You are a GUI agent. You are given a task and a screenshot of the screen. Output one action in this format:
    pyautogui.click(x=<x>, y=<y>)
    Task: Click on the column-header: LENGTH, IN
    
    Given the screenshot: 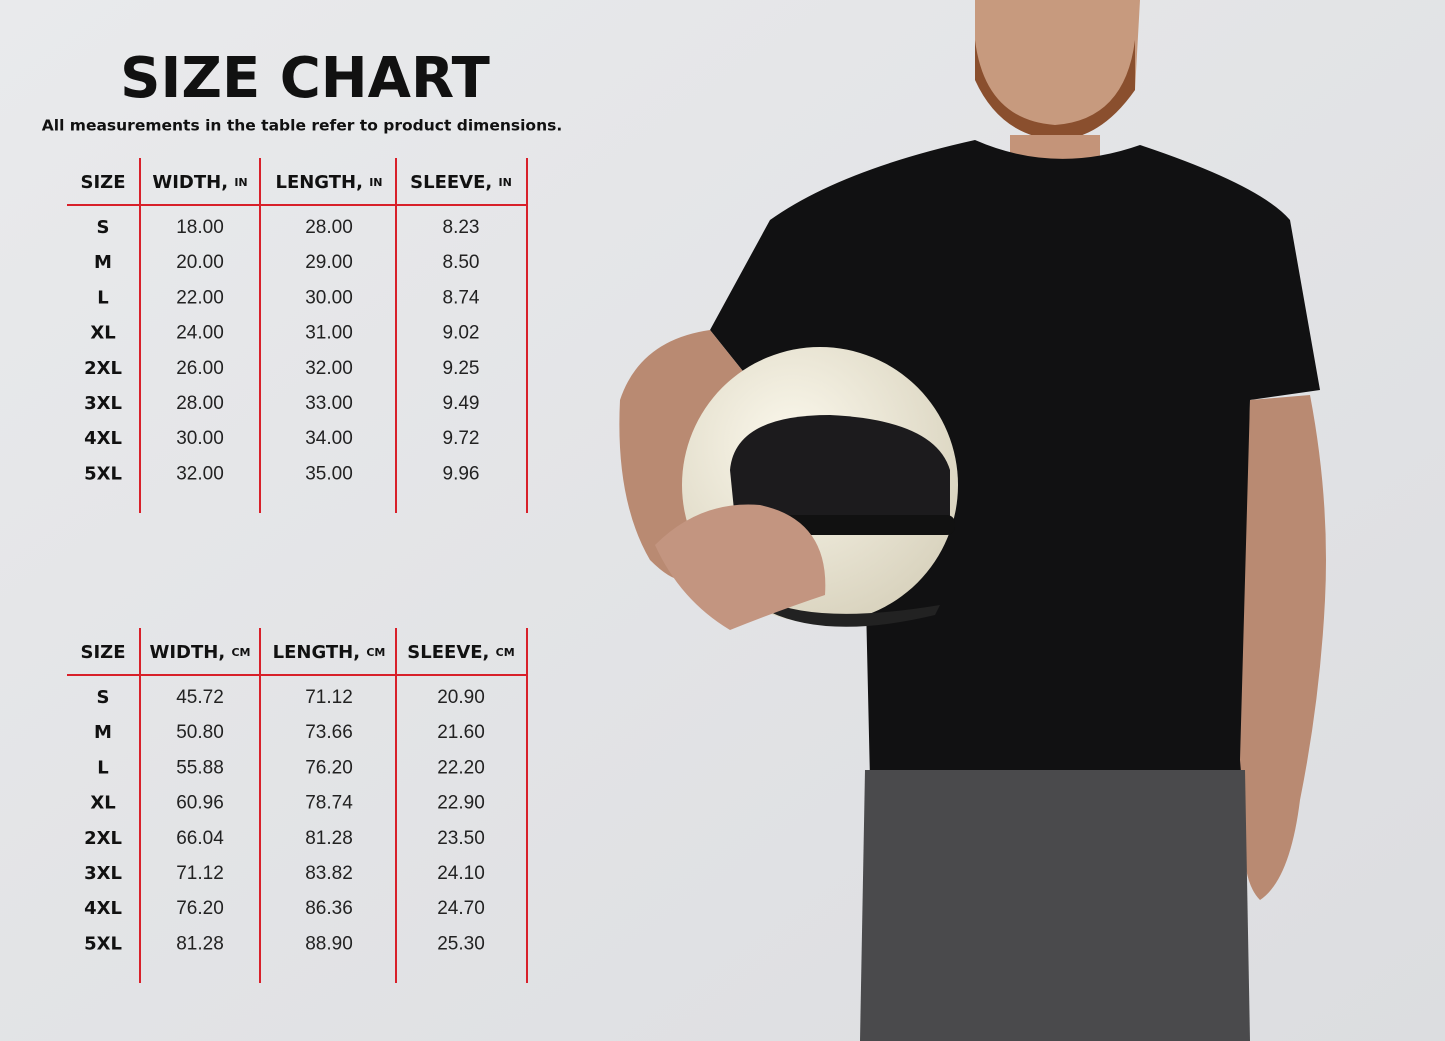 What is the action you would take?
    pyautogui.click(x=328, y=182)
    